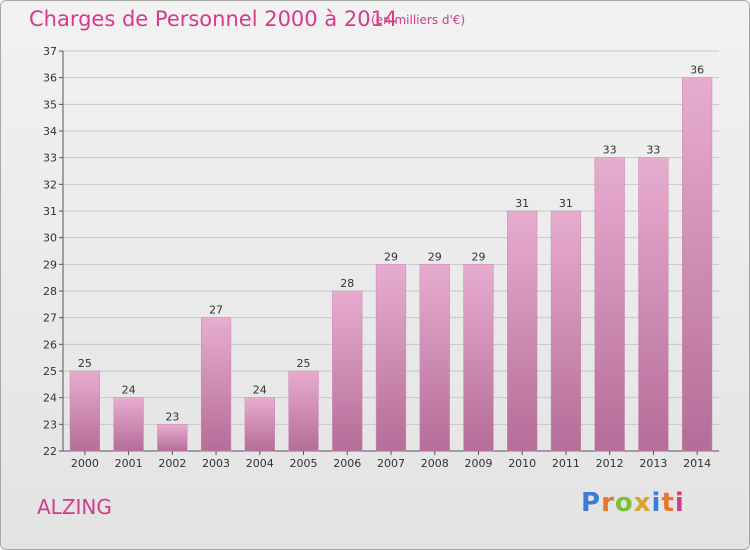  What do you see at coordinates (50, 264) in the screenshot?
I see `y-tick-label: 29` at bounding box center [50, 264].